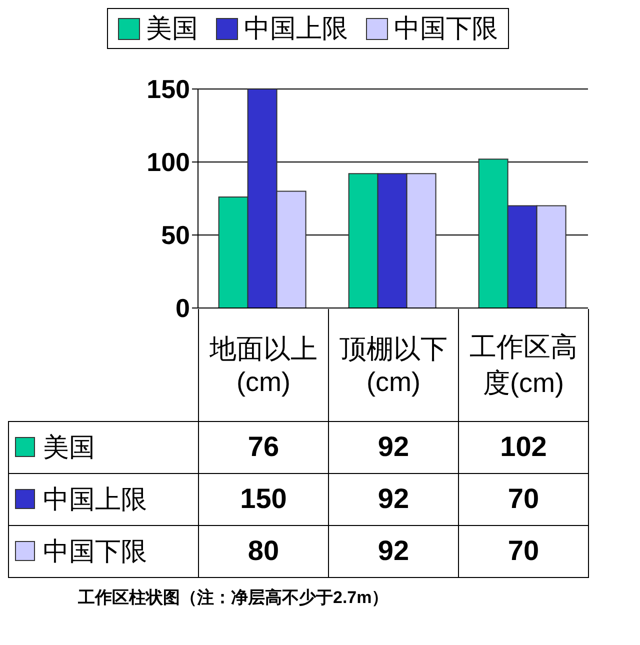 The height and width of the screenshot is (645, 640). What do you see at coordinates (171, 28) in the screenshot?
I see `legend-label: 美国` at bounding box center [171, 28].